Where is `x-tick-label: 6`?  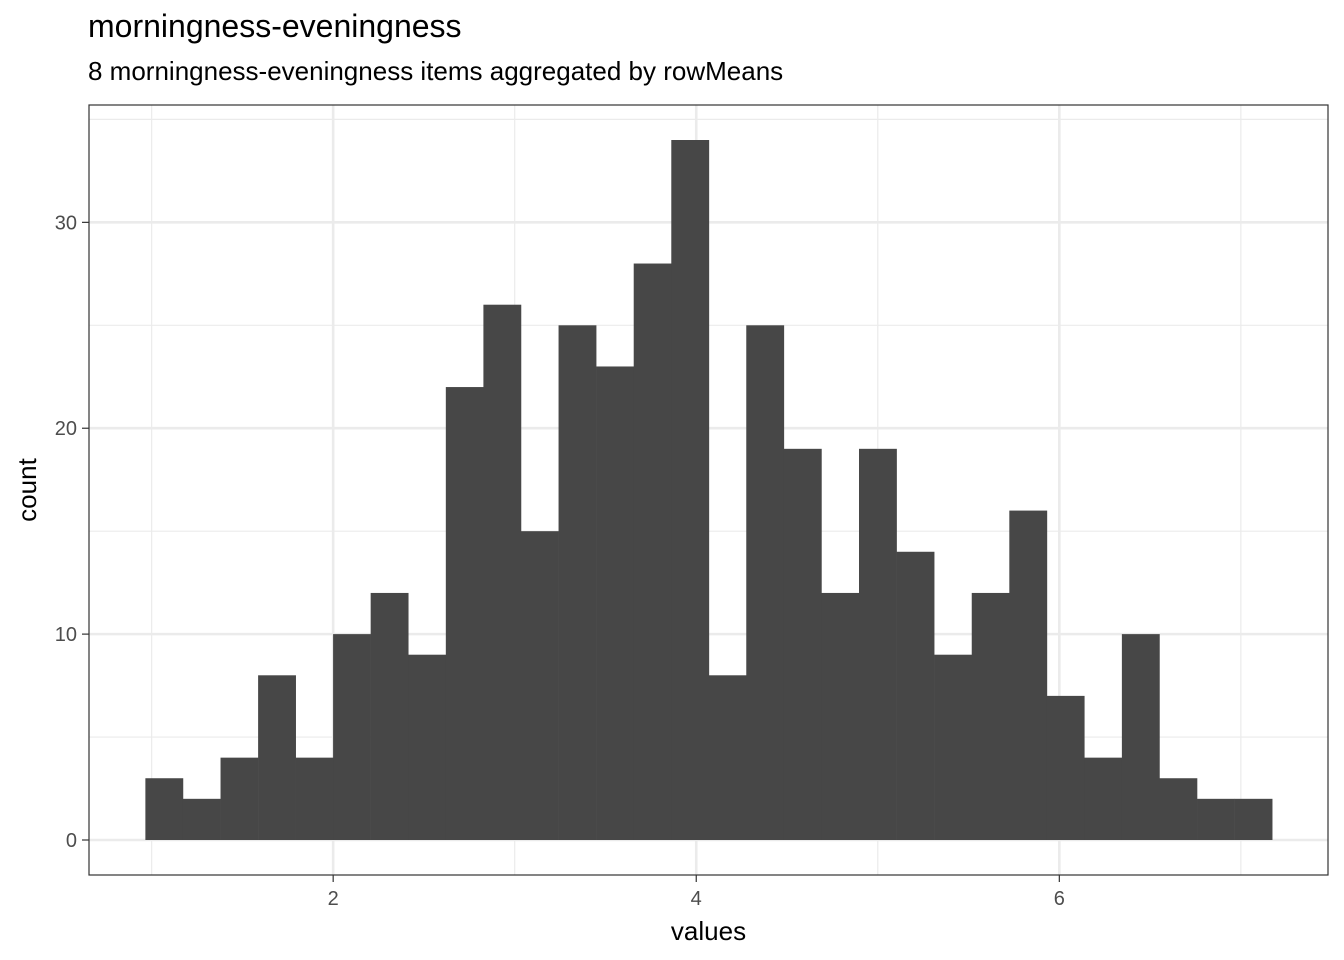
x-tick-label: 6 is located at coordinates (1059, 899).